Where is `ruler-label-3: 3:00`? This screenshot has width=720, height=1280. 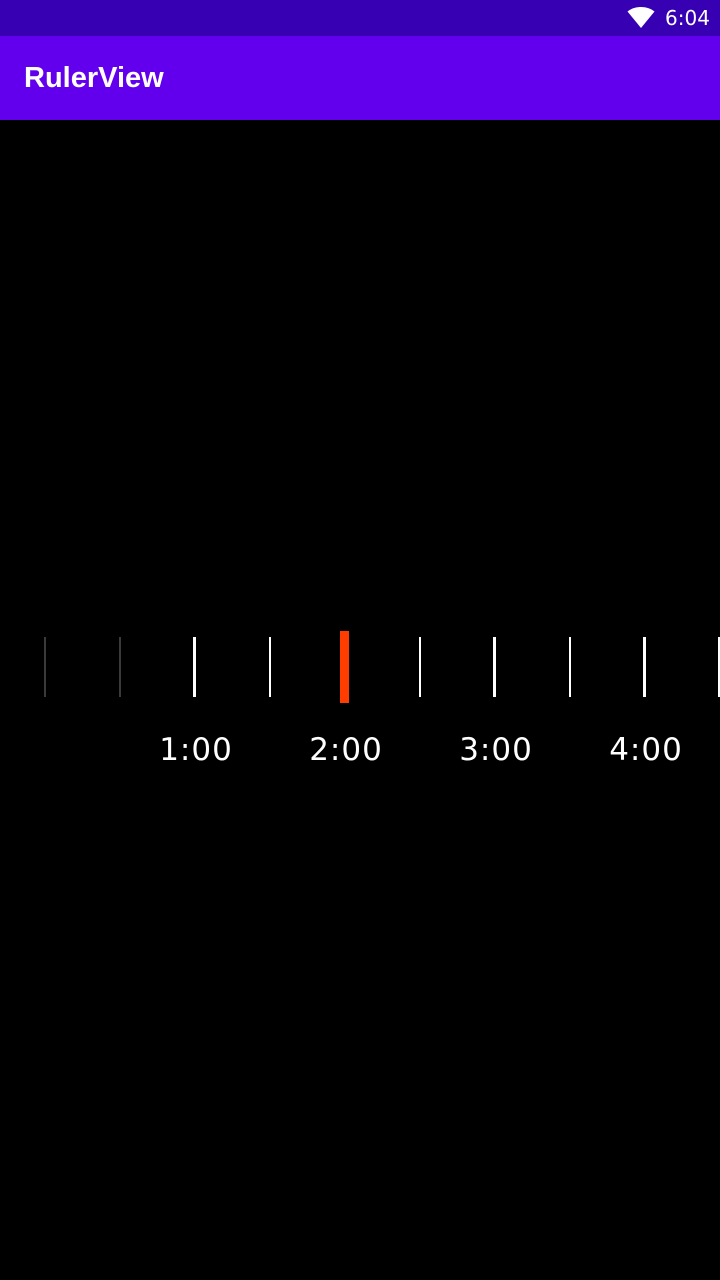
ruler-label-3: 3:00 is located at coordinates (496, 750).